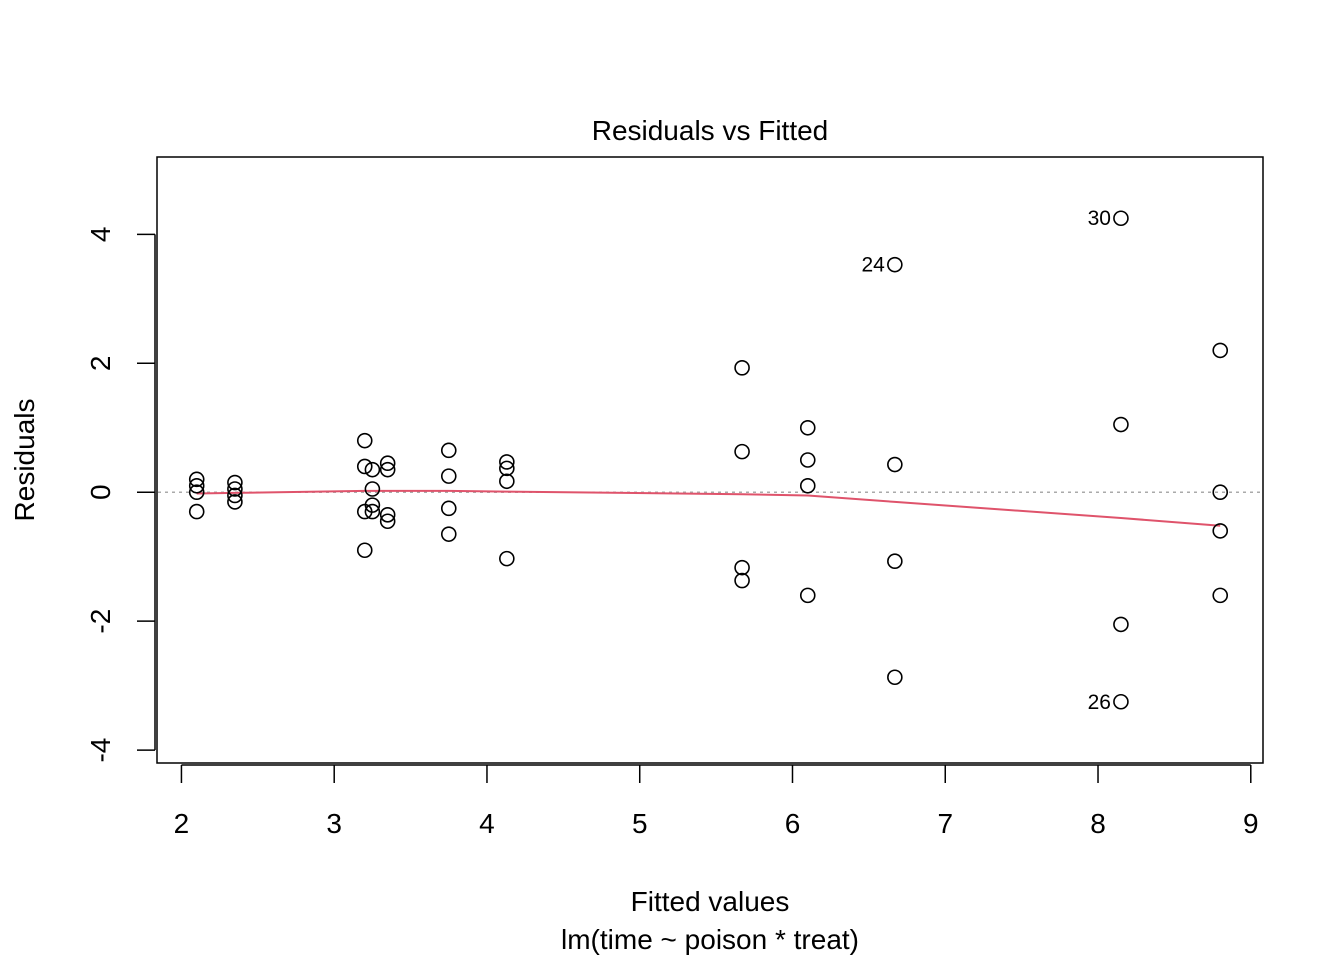  What do you see at coordinates (710, 130) in the screenshot?
I see `chart-title: Residuals vs Fitted` at bounding box center [710, 130].